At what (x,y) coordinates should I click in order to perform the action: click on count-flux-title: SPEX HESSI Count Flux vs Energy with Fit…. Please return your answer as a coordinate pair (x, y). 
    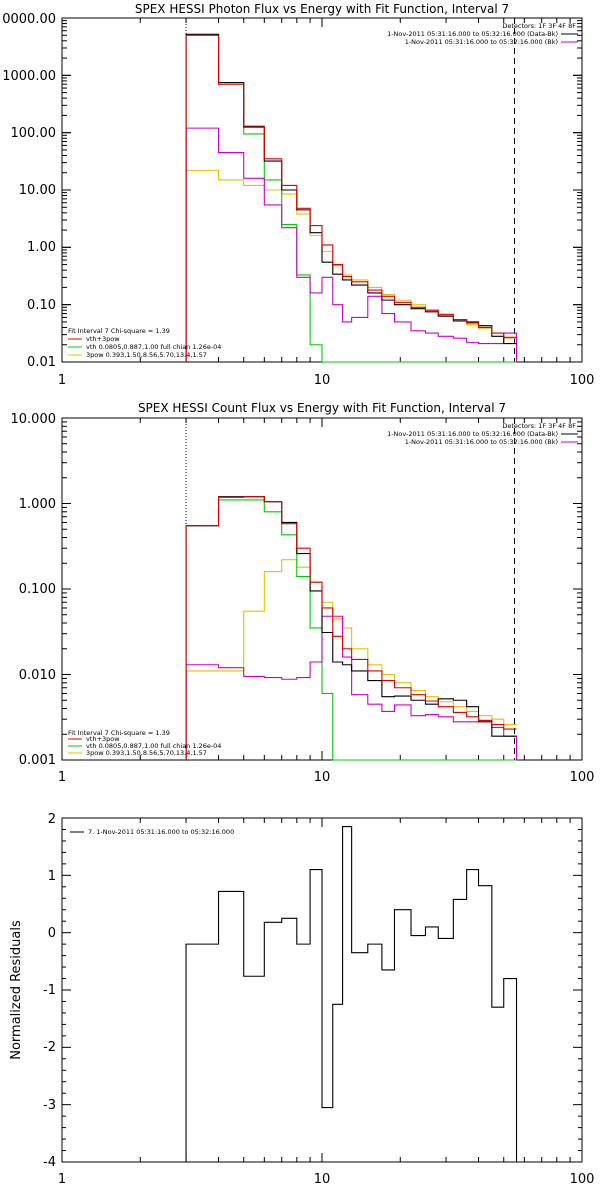
    Looking at the image, I should click on (322, 408).